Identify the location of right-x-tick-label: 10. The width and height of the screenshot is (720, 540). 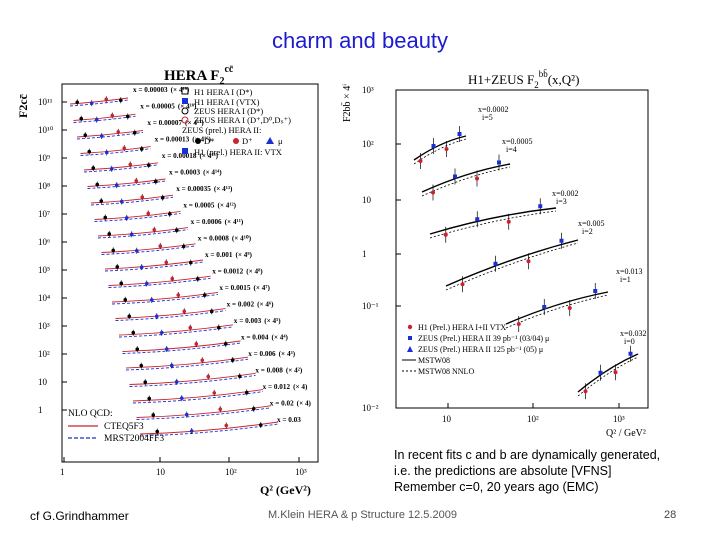
(447, 419).